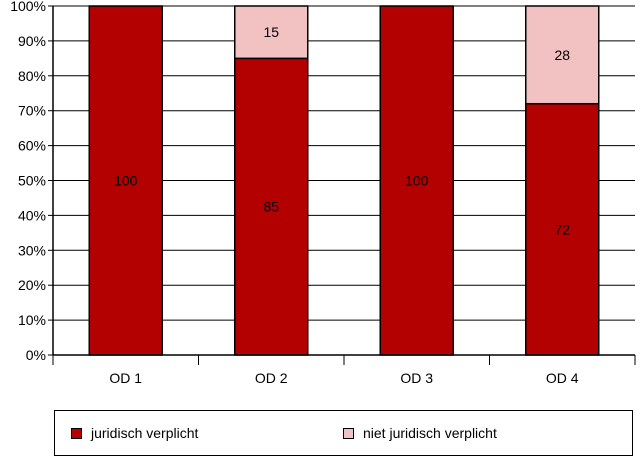  I want to click on data-label: 15, so click(271, 32).